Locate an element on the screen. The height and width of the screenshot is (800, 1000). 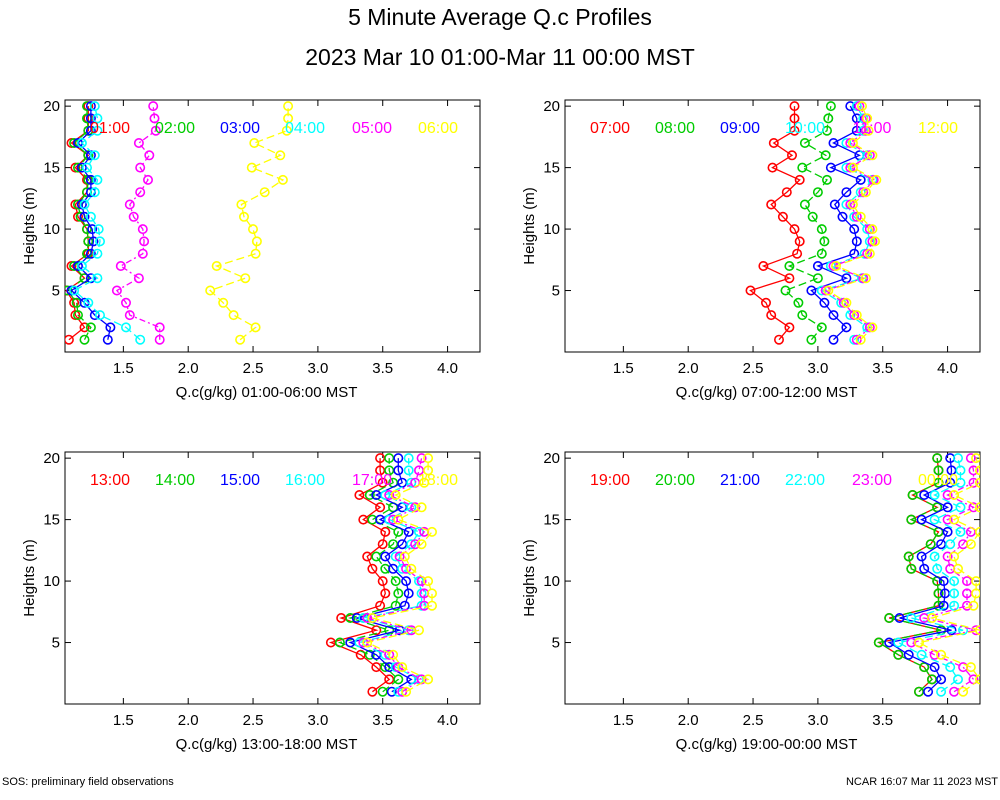
series-group is located at coordinates (813, 223).